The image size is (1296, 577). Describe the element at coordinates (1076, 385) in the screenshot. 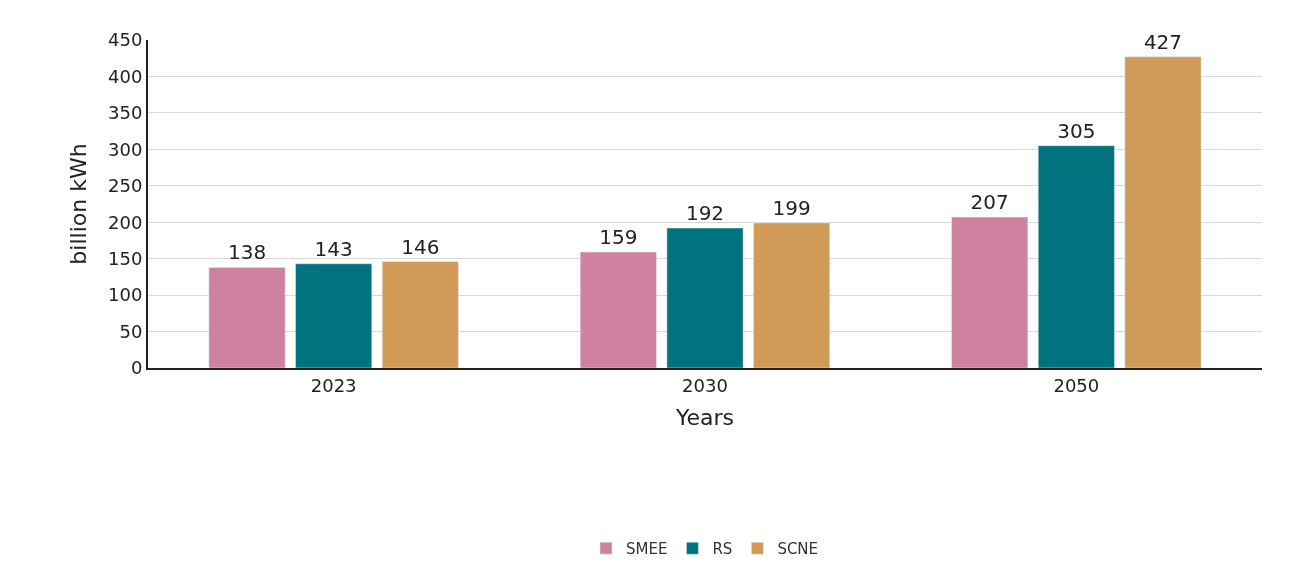

I see `x-tick-label: 2050` at that location.